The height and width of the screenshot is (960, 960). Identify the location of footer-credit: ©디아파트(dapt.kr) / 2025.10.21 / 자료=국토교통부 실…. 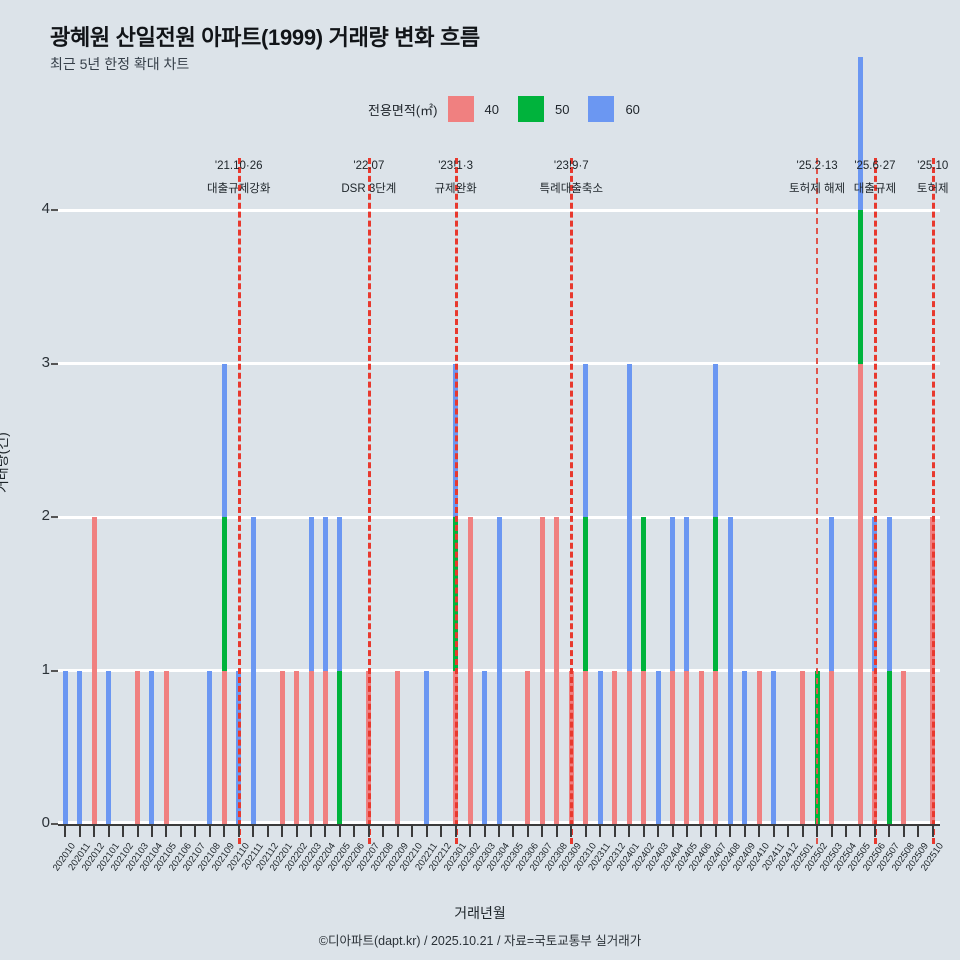
(480, 941).